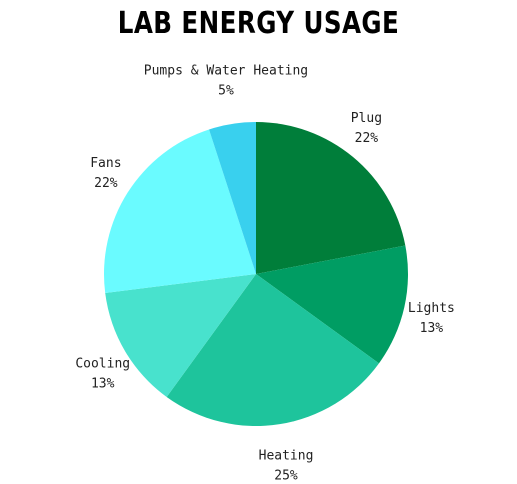  What do you see at coordinates (286, 476) in the screenshot?
I see `slice-value-heating: 25%` at bounding box center [286, 476].